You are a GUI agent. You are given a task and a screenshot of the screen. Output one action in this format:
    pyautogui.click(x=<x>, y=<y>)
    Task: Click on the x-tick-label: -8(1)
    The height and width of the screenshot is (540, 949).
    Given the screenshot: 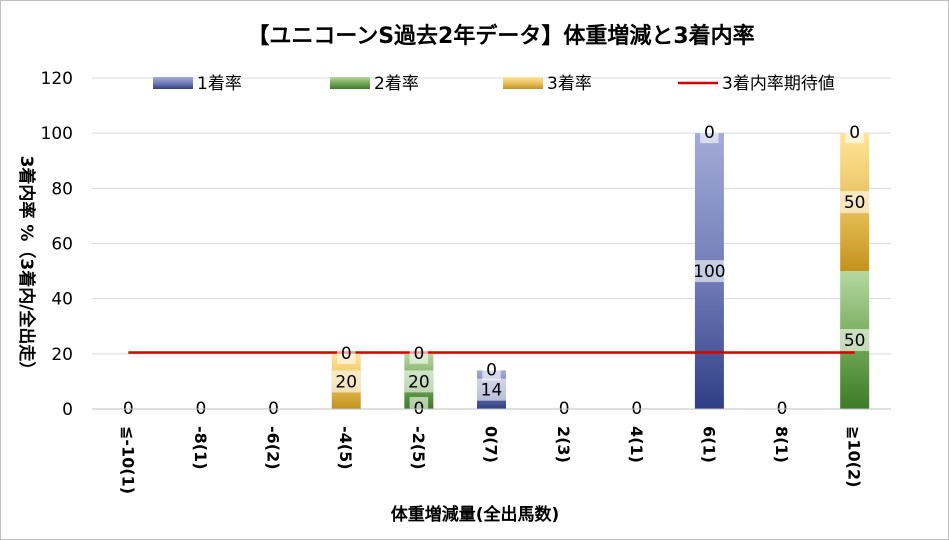 What is the action you would take?
    pyautogui.click(x=200, y=448)
    